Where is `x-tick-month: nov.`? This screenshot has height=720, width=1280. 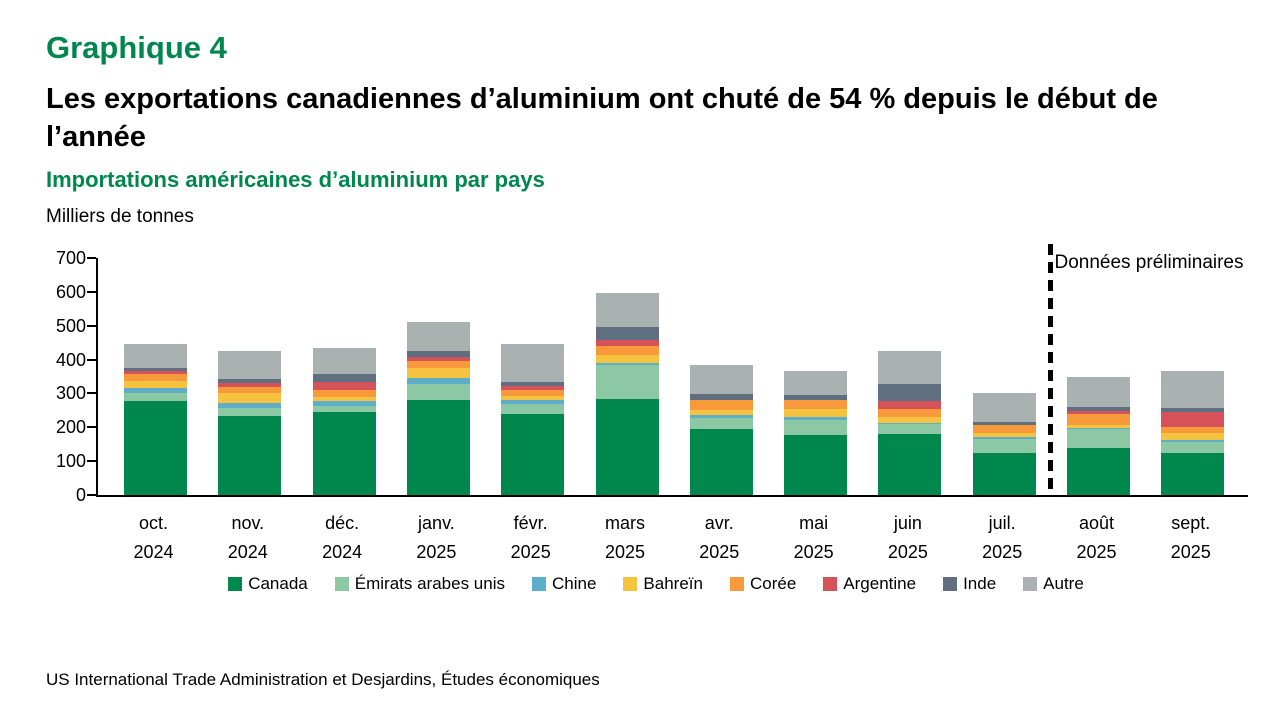 x-tick-month: nov. is located at coordinates (248, 523).